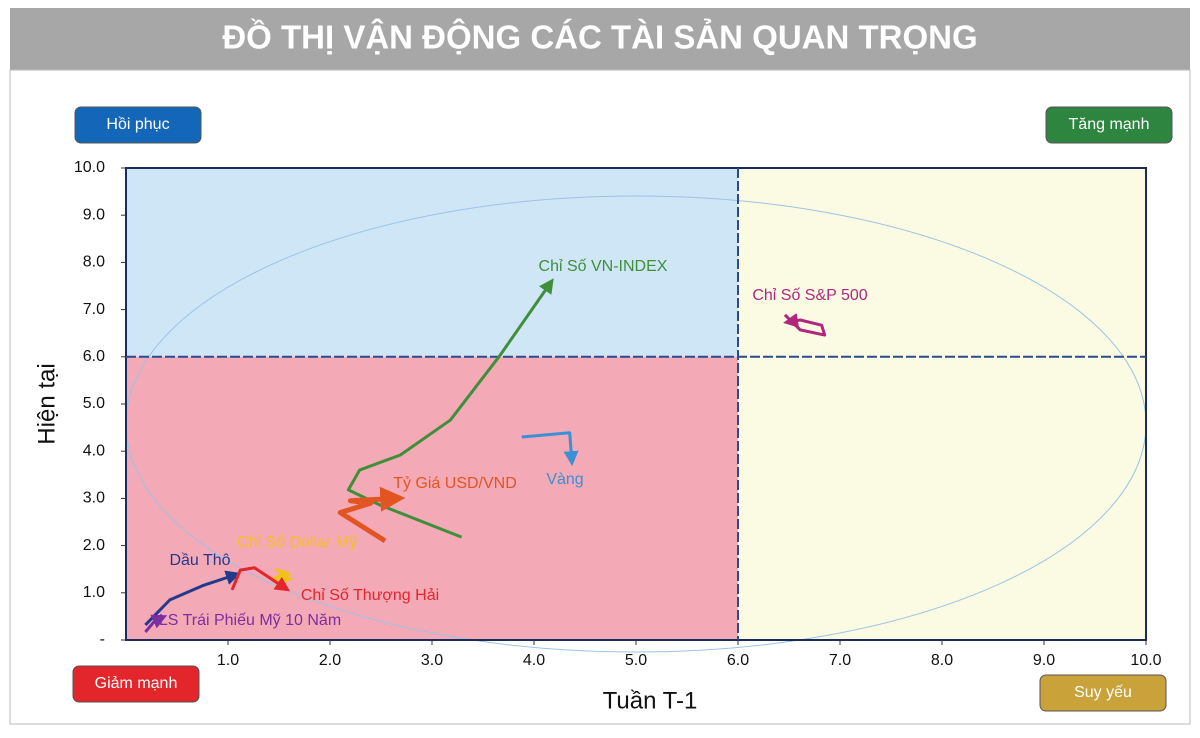 The image size is (1200, 738). I want to click on y-tick-label: 6.0, so click(94, 356).